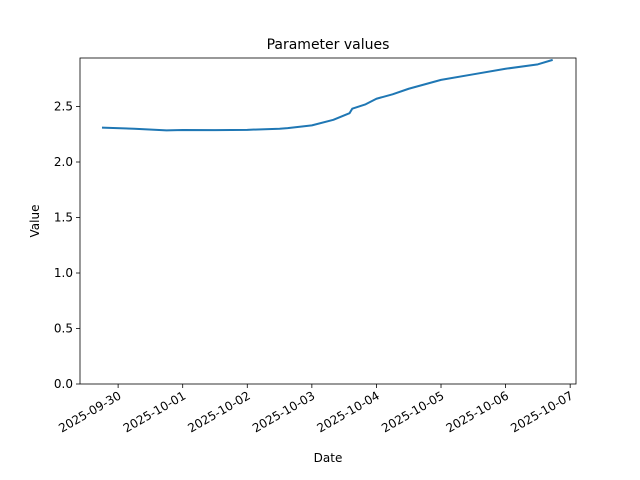  Describe the element at coordinates (63, 107) in the screenshot. I see `y-tick-label: 2.5` at that location.